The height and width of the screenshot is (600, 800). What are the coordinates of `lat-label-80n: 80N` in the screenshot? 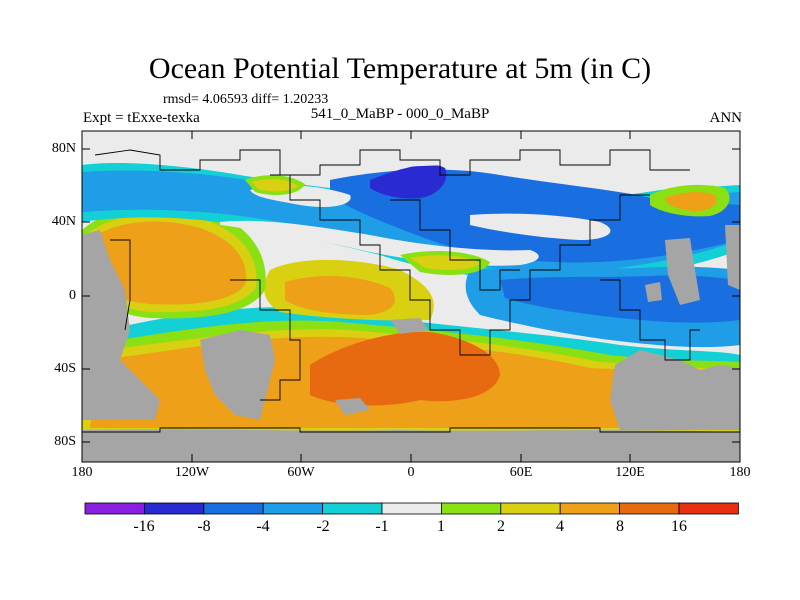 It's located at (63, 148).